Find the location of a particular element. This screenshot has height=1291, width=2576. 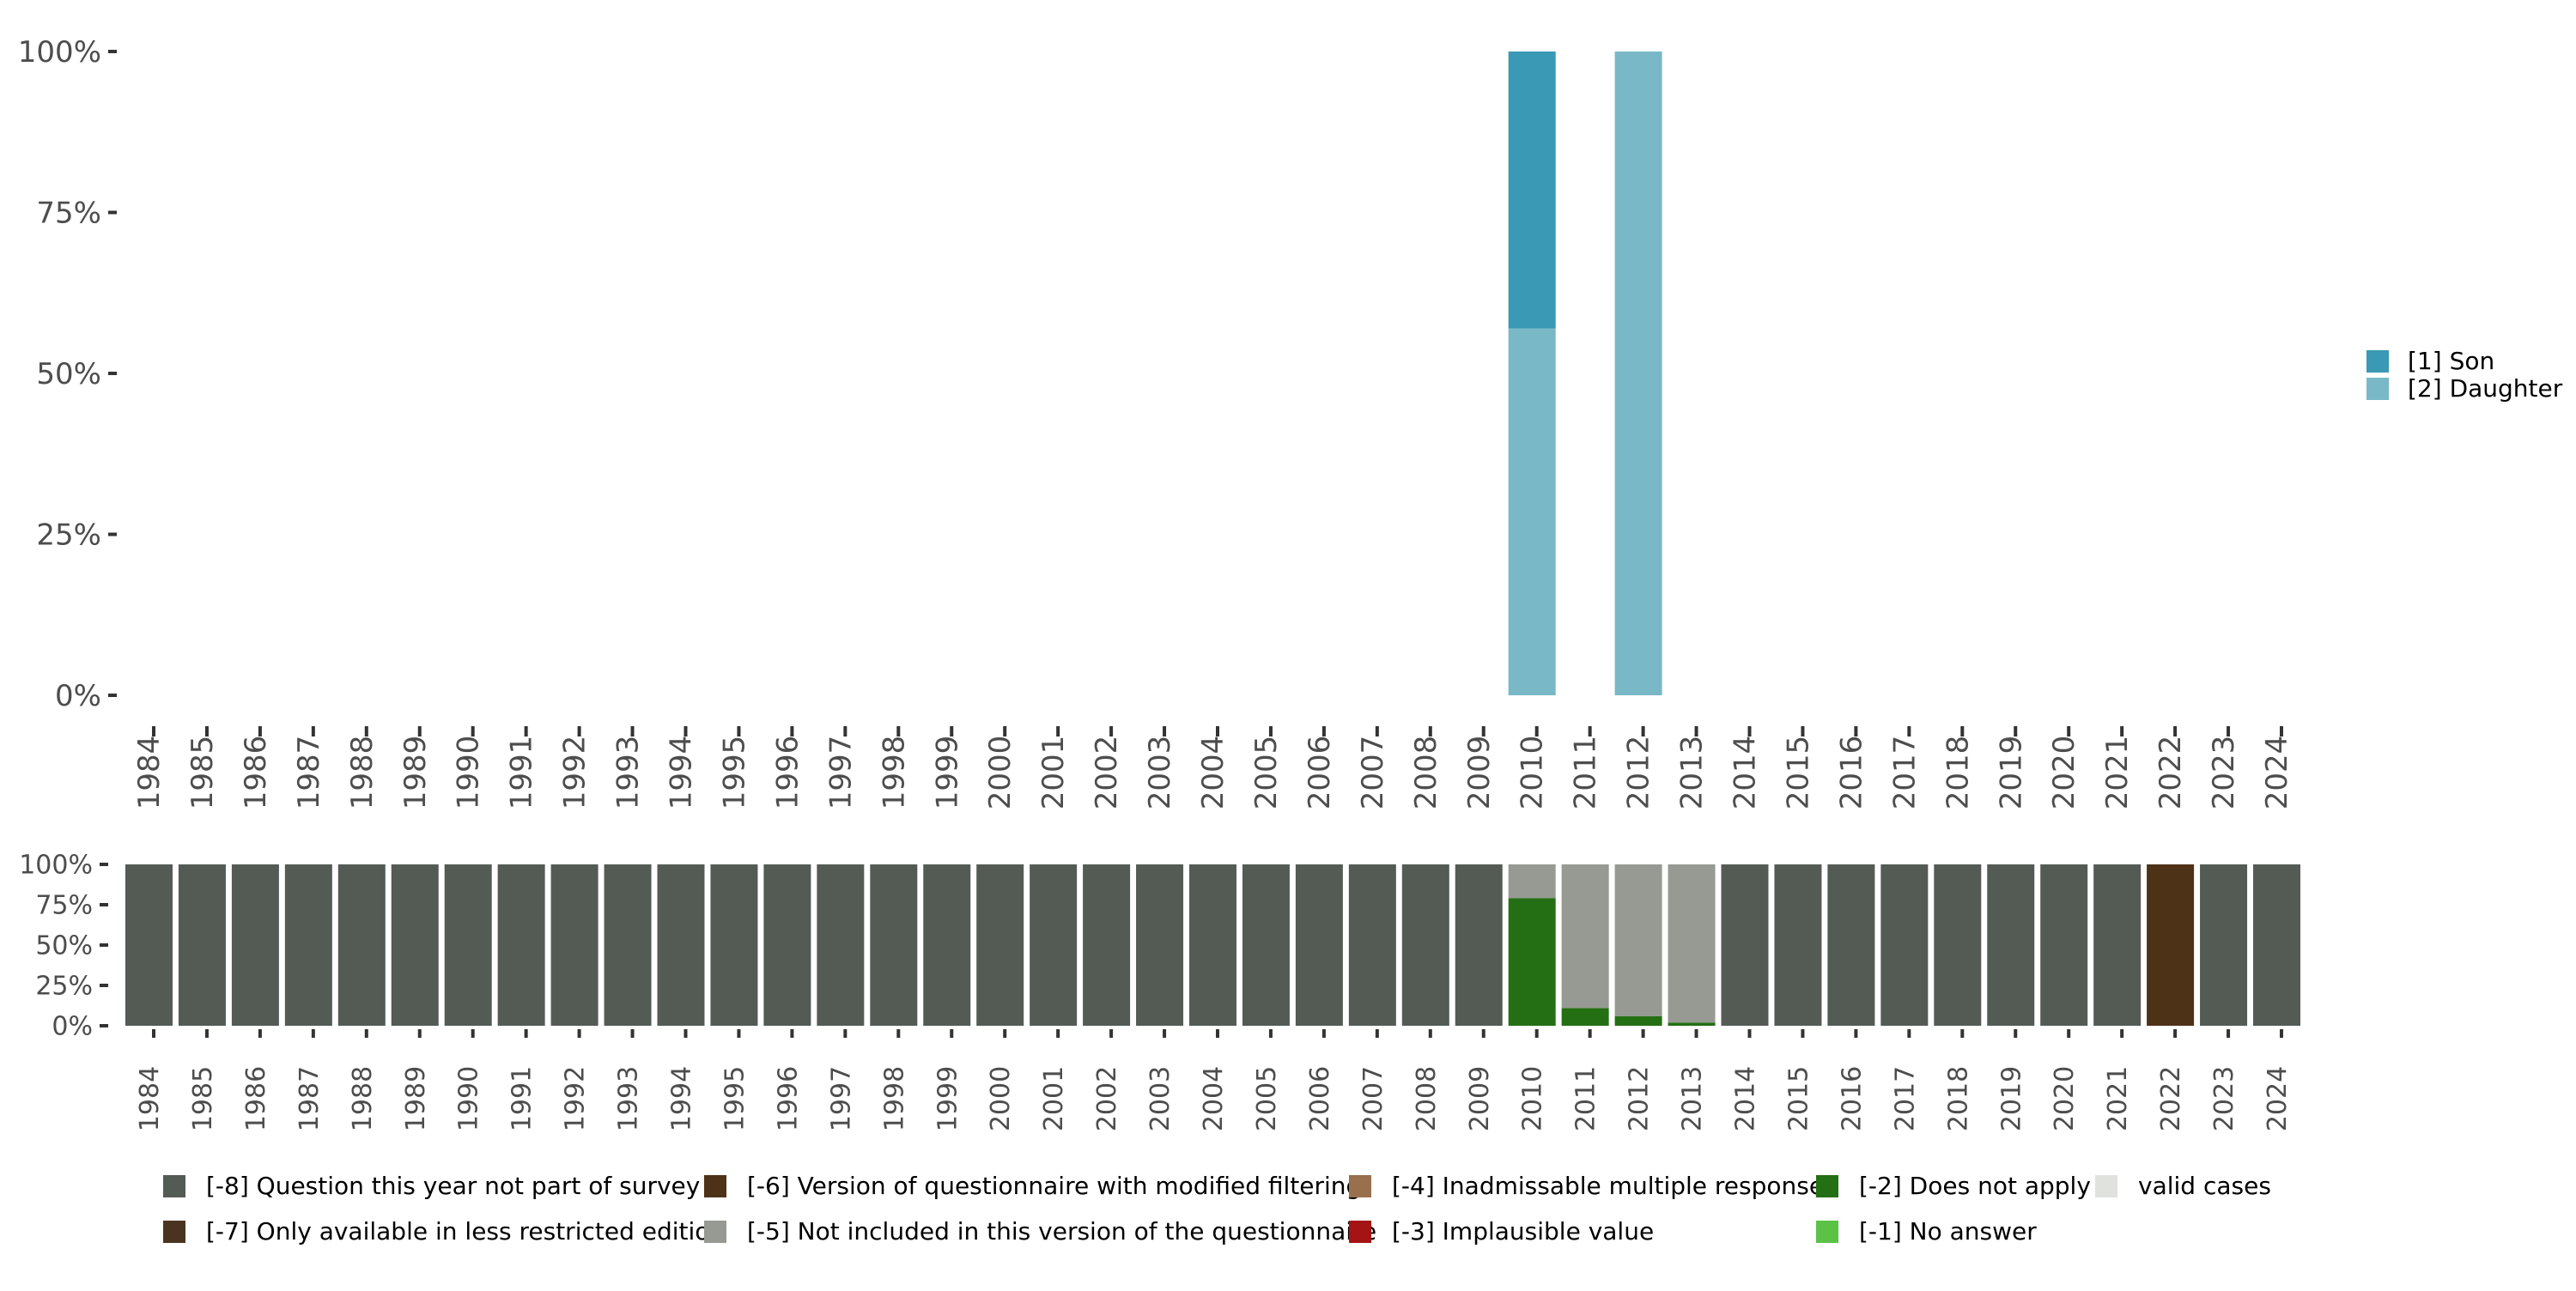

x-tick-label: 1985 is located at coordinates (202, 773).